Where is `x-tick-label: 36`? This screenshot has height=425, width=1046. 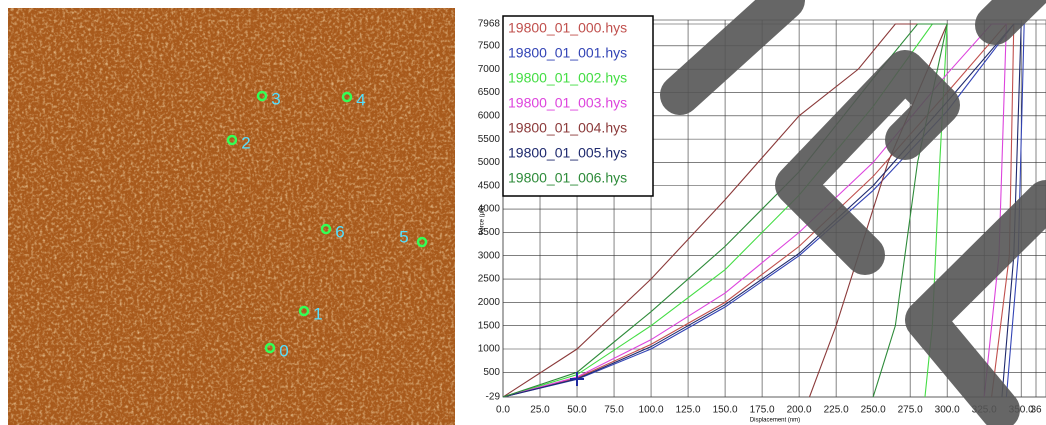
x-tick-label: 36 is located at coordinates (1036, 410).